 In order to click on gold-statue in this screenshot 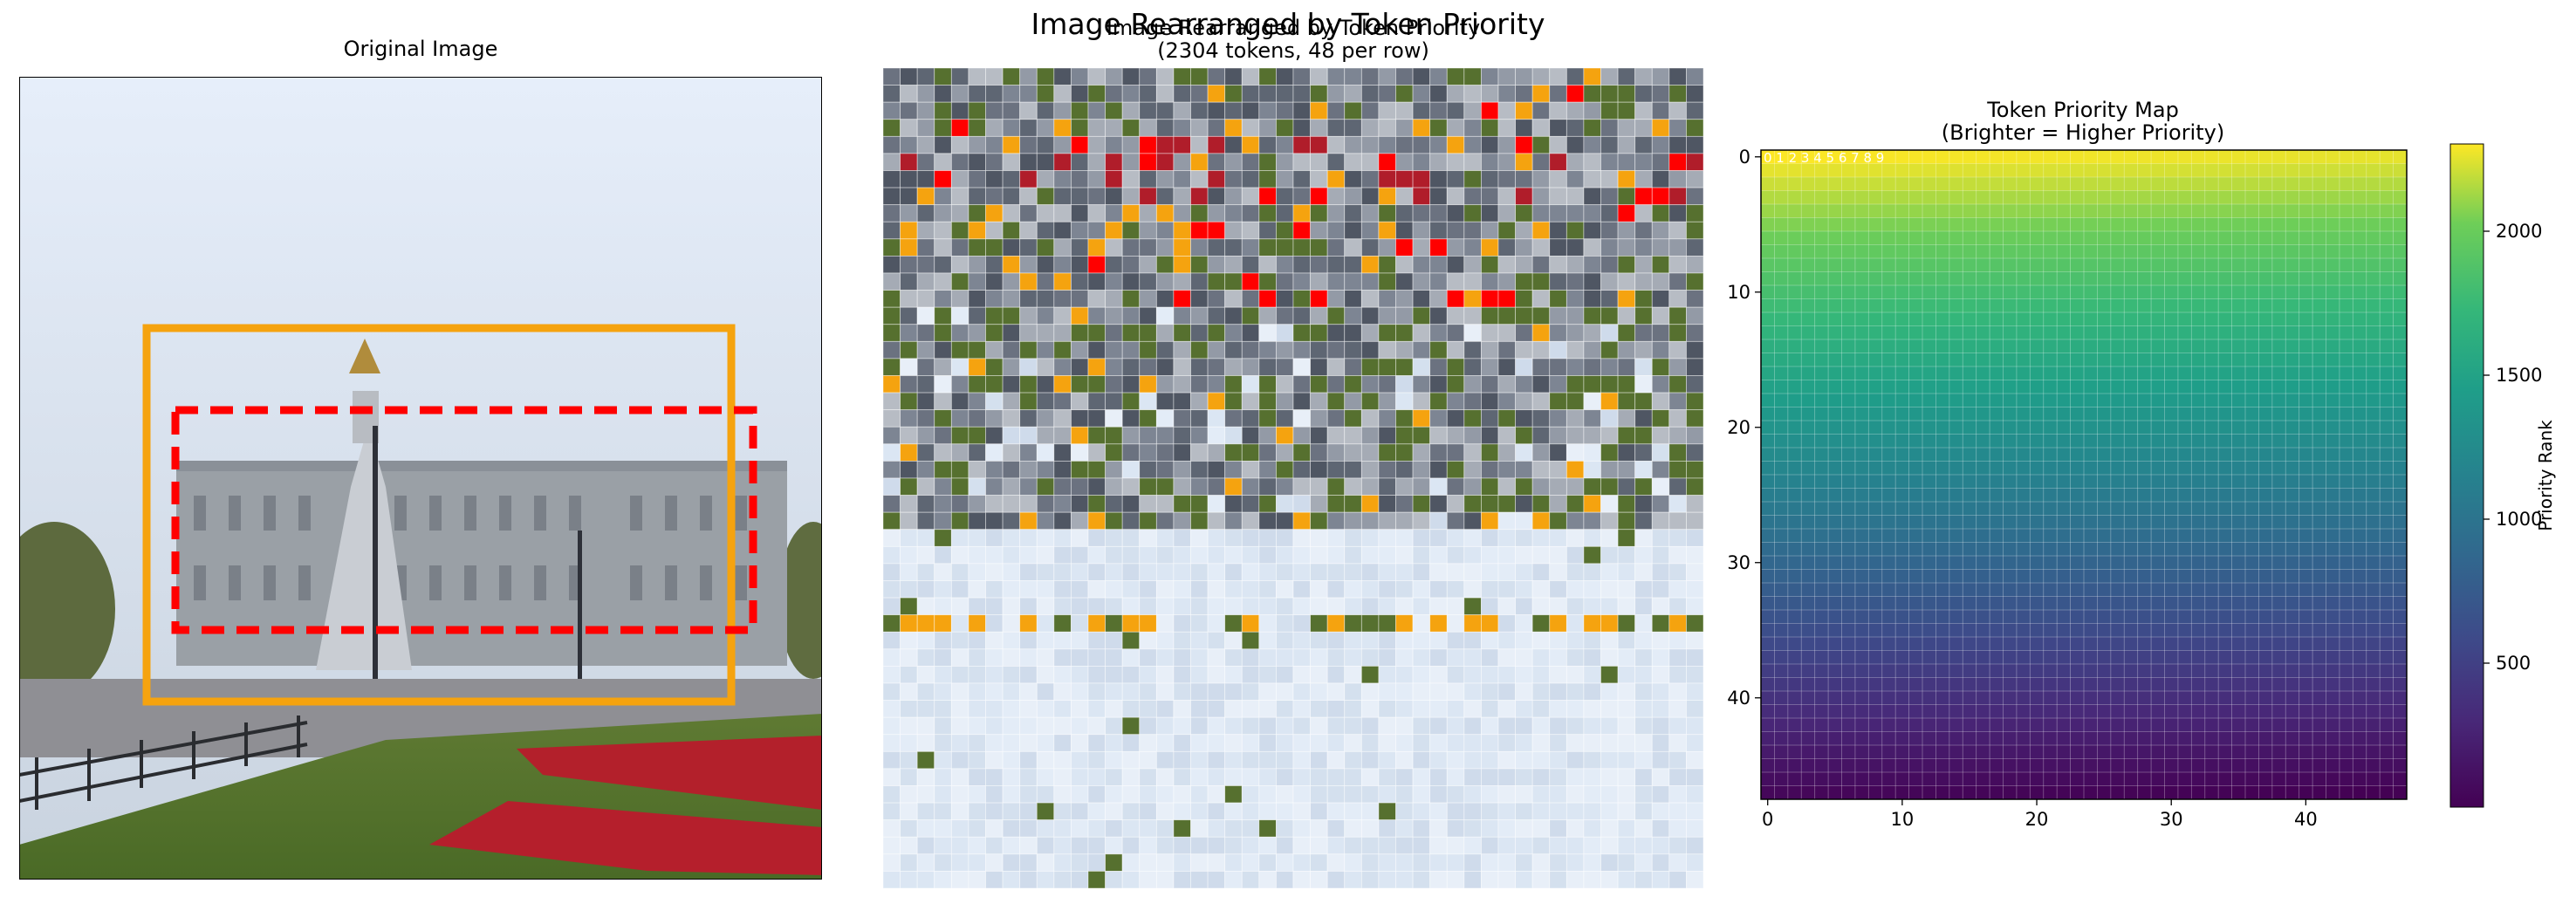, I will do `click(364, 356)`.